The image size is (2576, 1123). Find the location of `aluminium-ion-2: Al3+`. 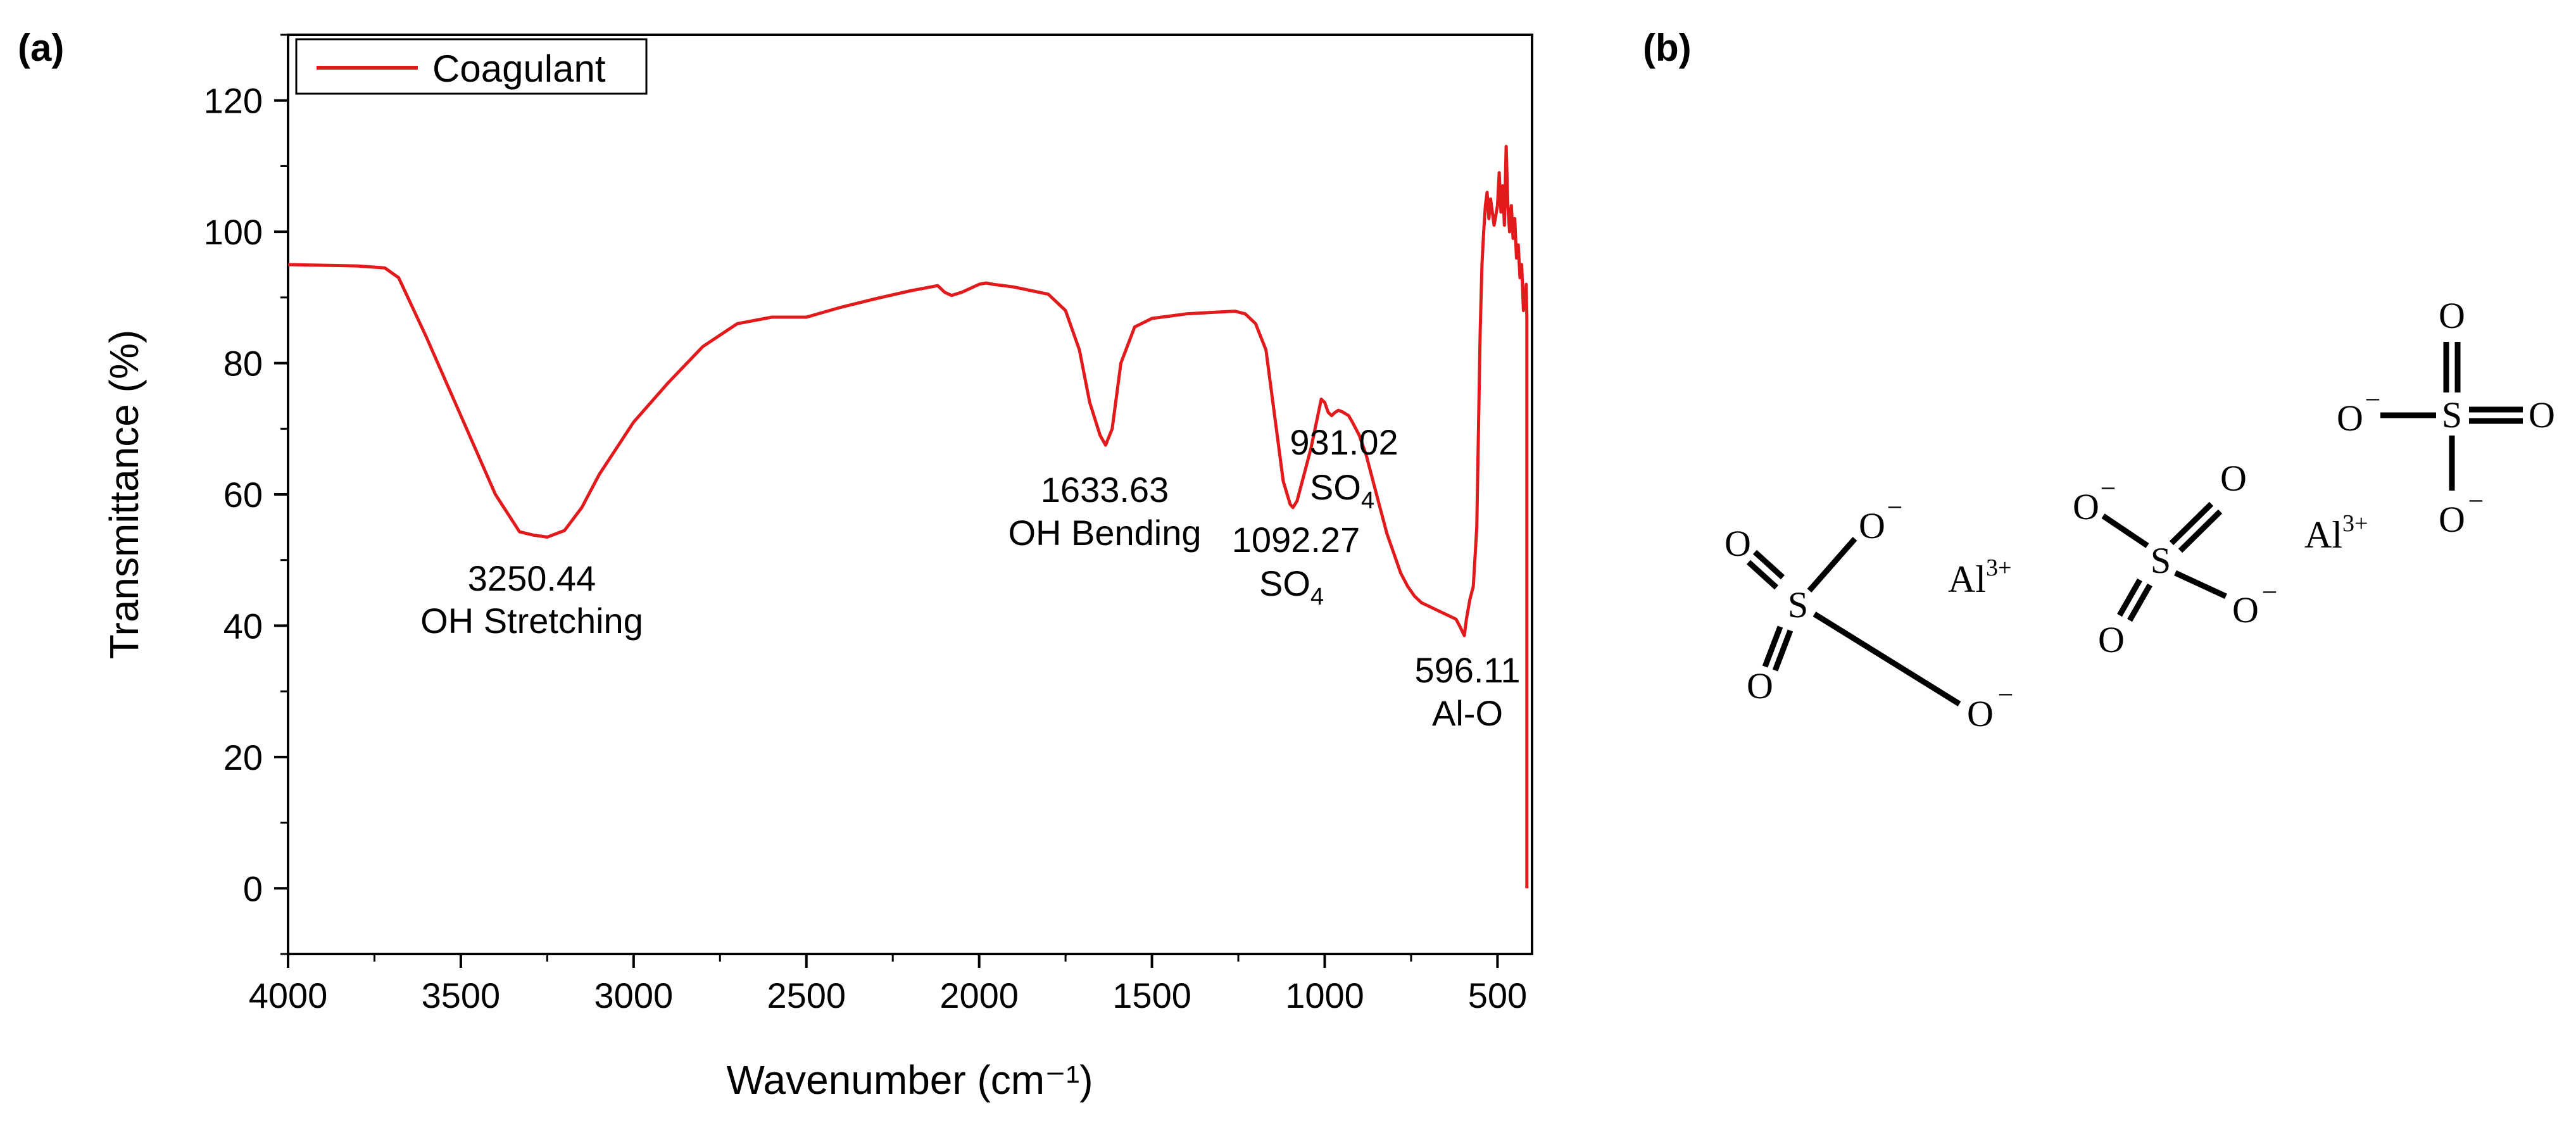

aluminium-ion-2: Al3+ is located at coordinates (2336, 533).